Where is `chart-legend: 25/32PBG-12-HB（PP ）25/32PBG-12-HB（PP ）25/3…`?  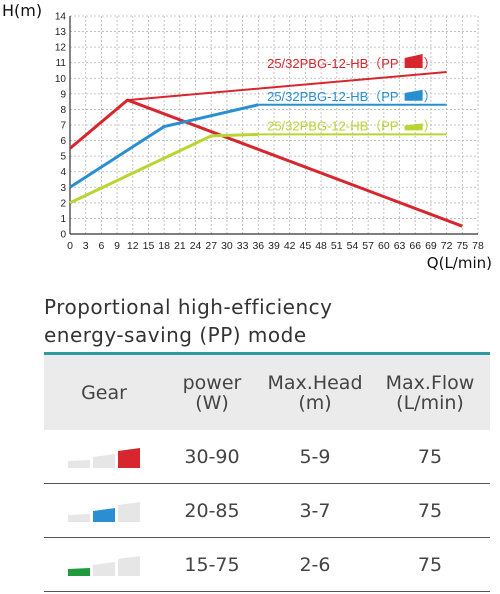 chart-legend: 25/32PBG-12-HB（PP ）25/32PBG-12-HB（PP ）25/3… is located at coordinates (352, 93).